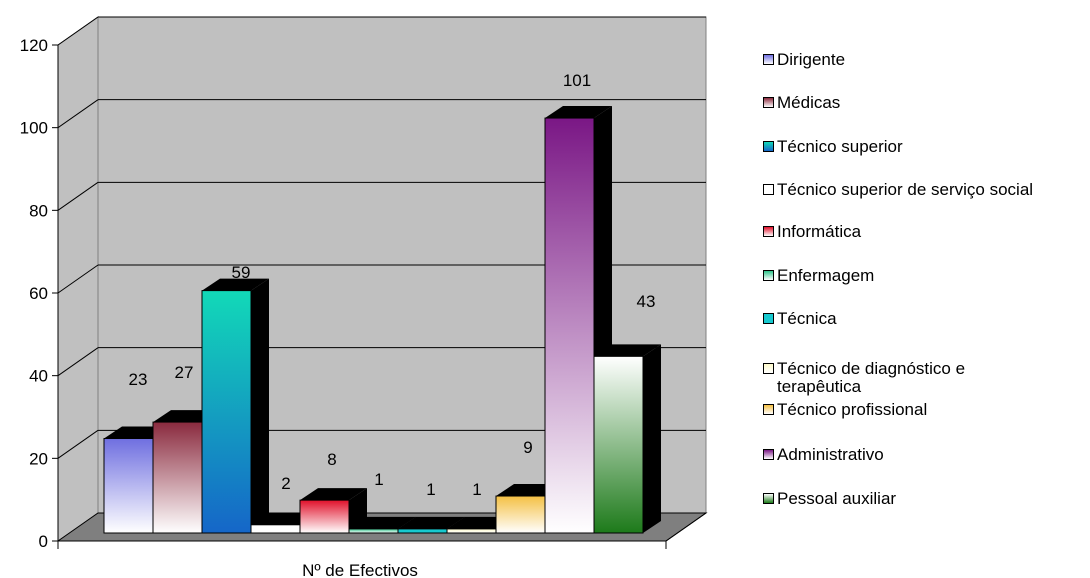 This screenshot has width=1090, height=578. Describe the element at coordinates (138, 379) in the screenshot. I see `data-label: 23` at that location.